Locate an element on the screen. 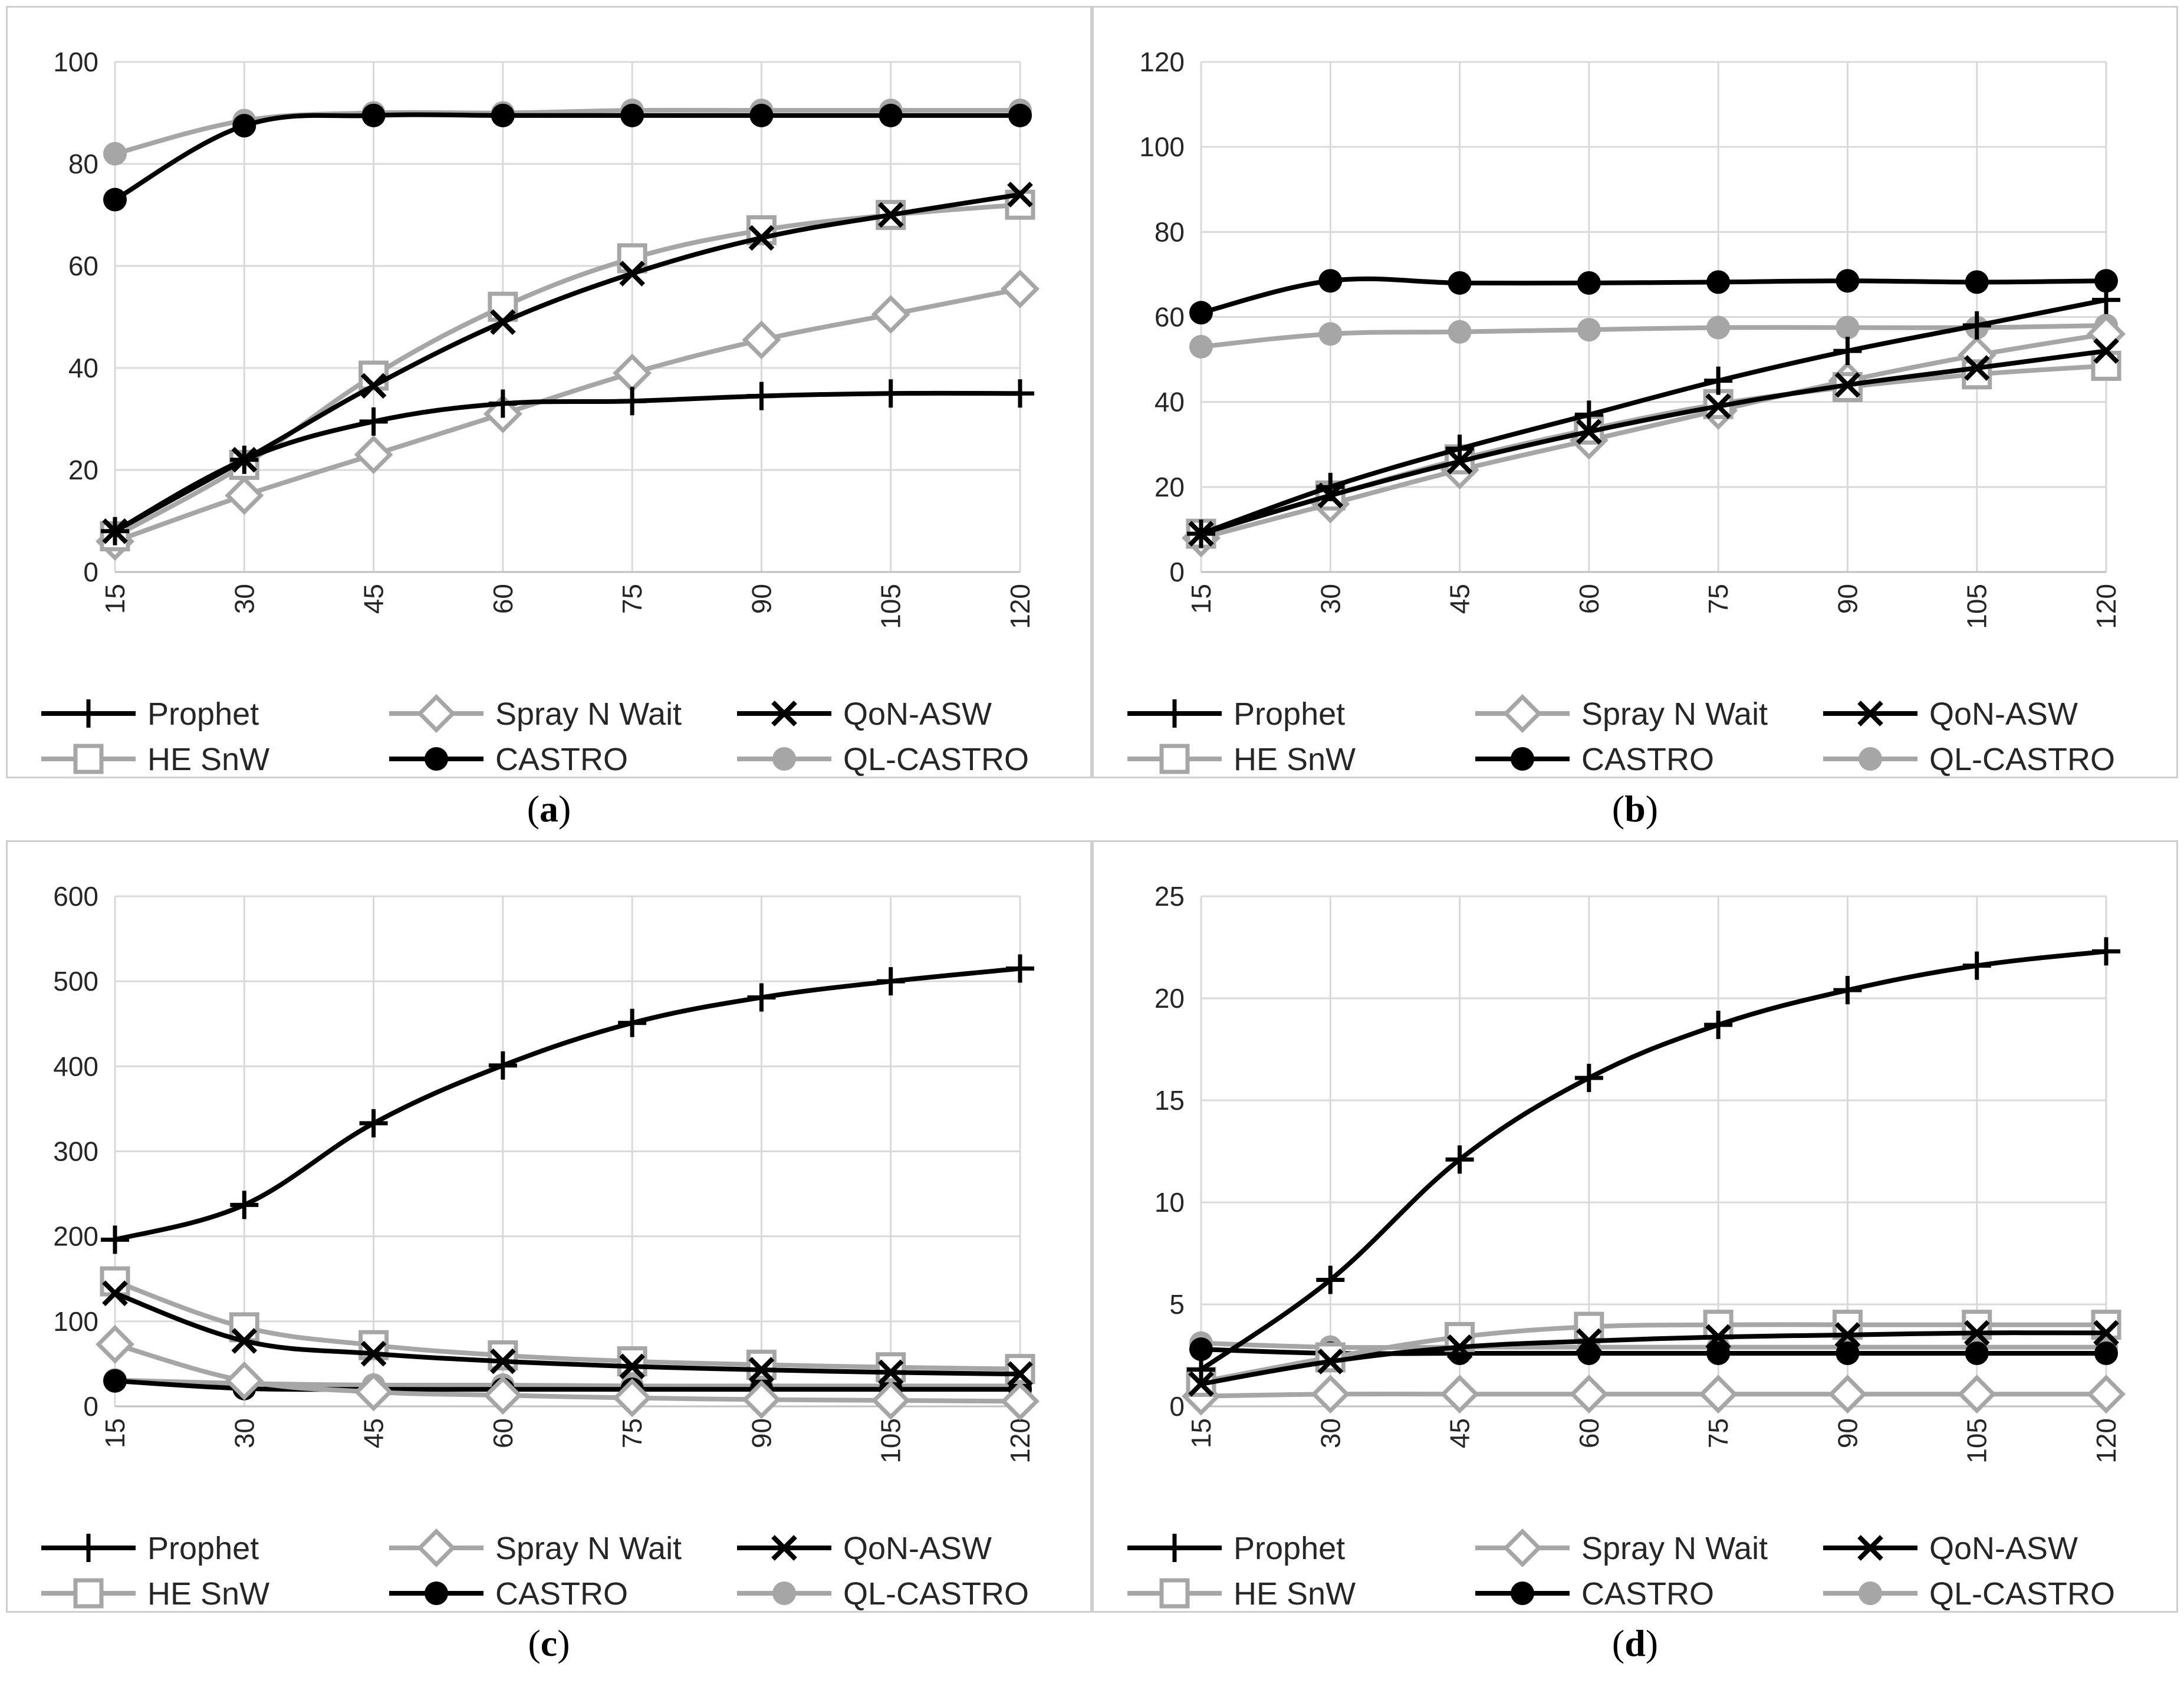 The image size is (2184, 1690). x-tick-label: 120 is located at coordinates (1020, 1441).